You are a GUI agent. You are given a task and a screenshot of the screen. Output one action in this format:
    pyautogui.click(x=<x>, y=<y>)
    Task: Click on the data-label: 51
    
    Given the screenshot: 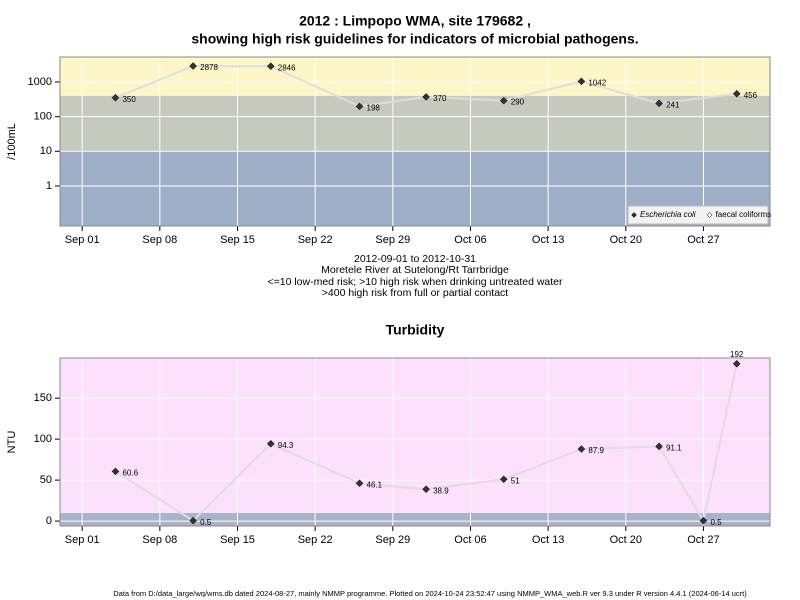 What is the action you would take?
    pyautogui.click(x=515, y=480)
    